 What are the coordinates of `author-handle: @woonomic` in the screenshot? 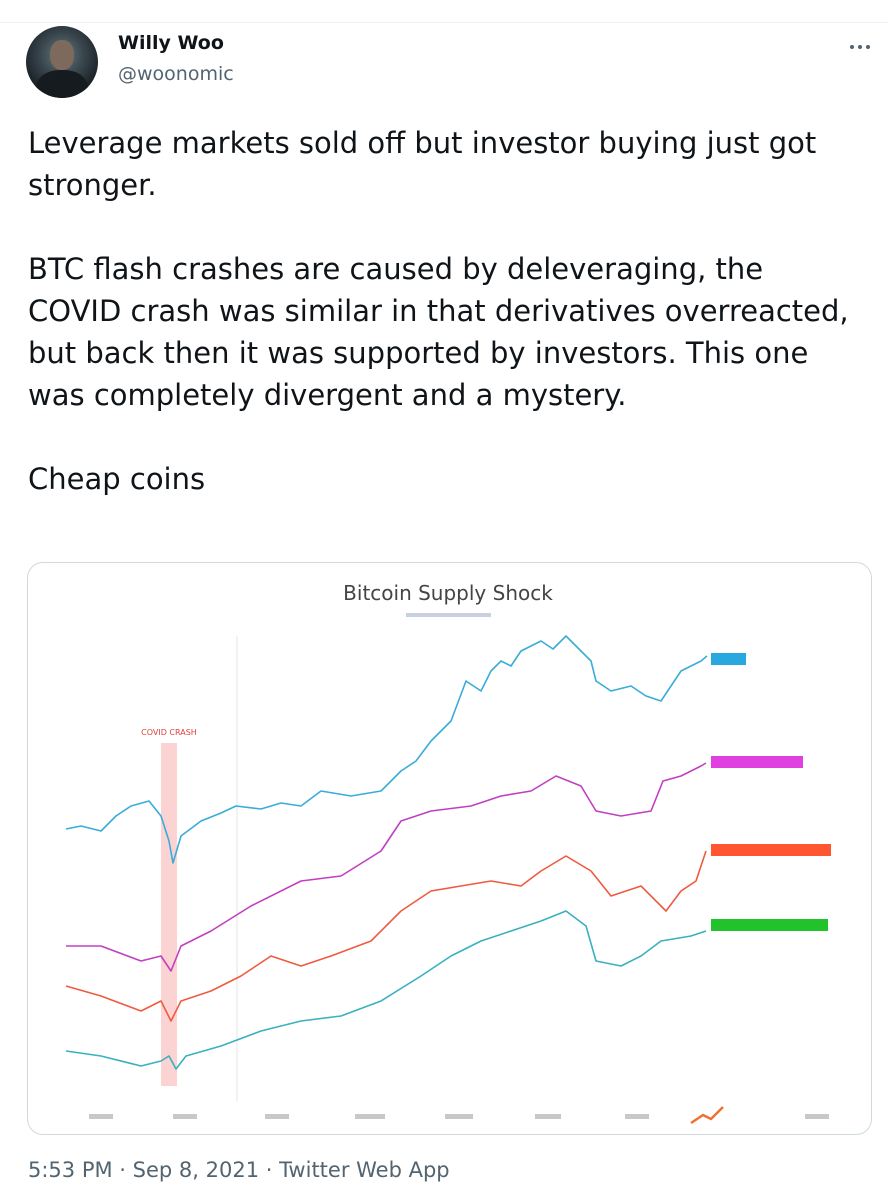 It's located at (176, 74).